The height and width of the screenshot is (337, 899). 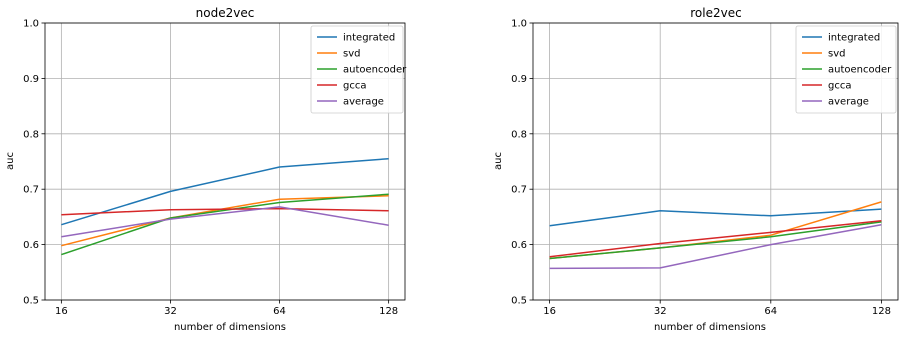 What do you see at coordinates (715, 13) in the screenshot?
I see `chart-title: role2vec` at bounding box center [715, 13].